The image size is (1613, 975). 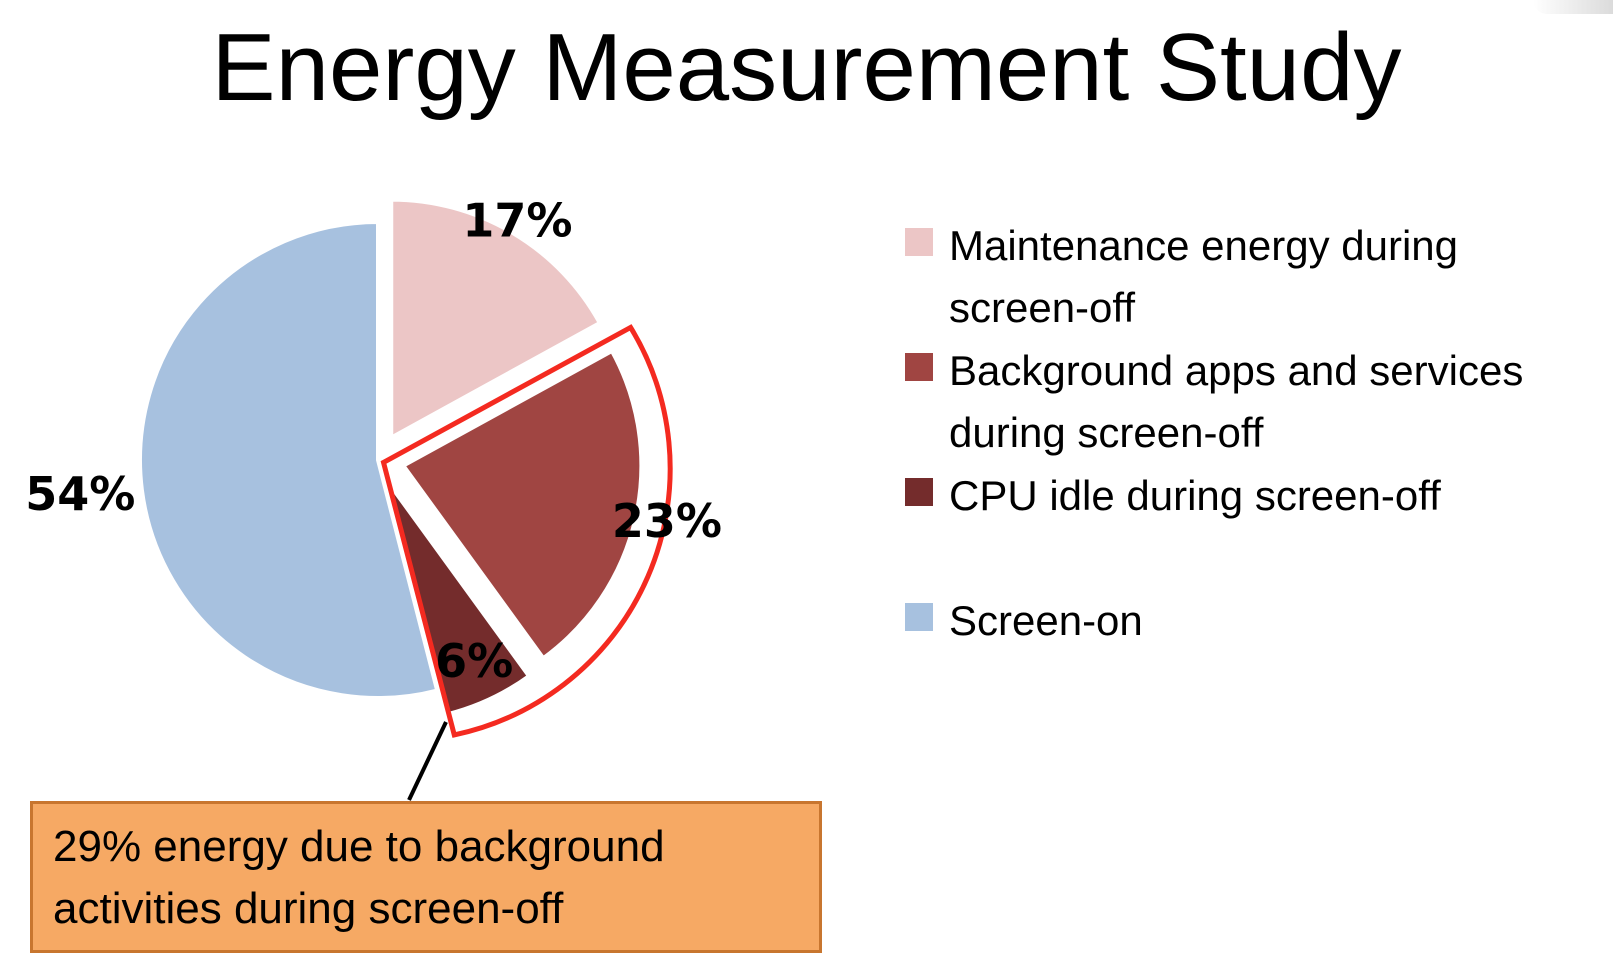 What do you see at coordinates (289, 460) in the screenshot?
I see `slice-screen-on` at bounding box center [289, 460].